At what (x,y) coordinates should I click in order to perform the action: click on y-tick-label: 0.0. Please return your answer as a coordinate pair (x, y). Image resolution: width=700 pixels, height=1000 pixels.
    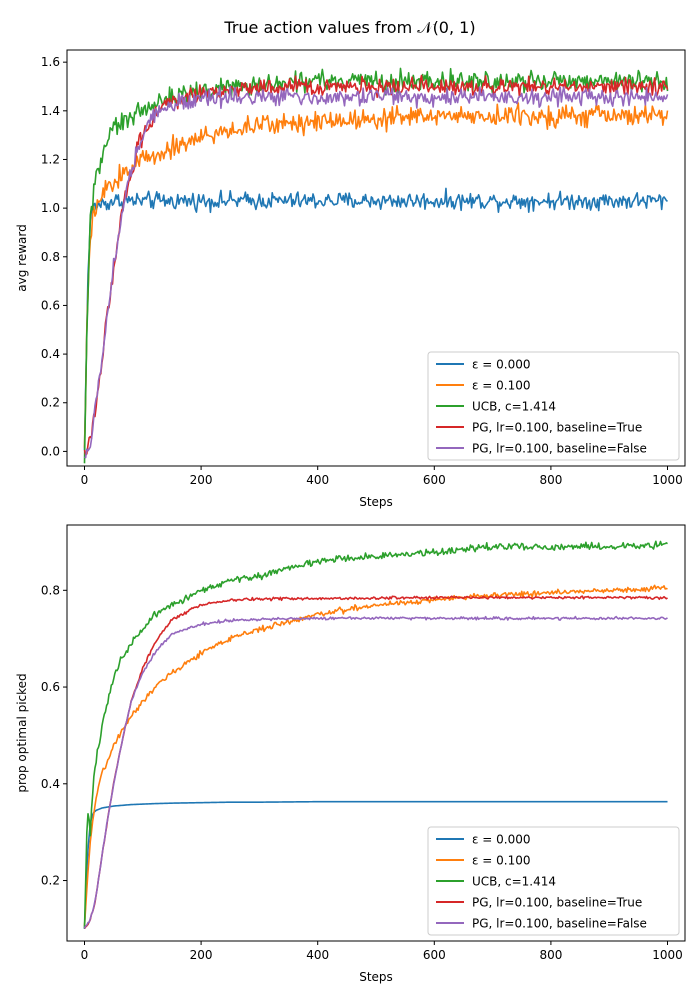
    Looking at the image, I should click on (50, 451).